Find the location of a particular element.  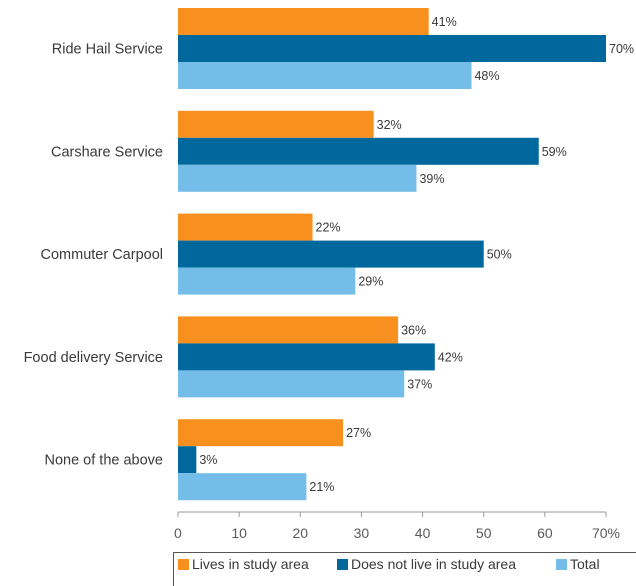

bar-does-not-live-in-study-area-commuter-carpool is located at coordinates (331, 254).